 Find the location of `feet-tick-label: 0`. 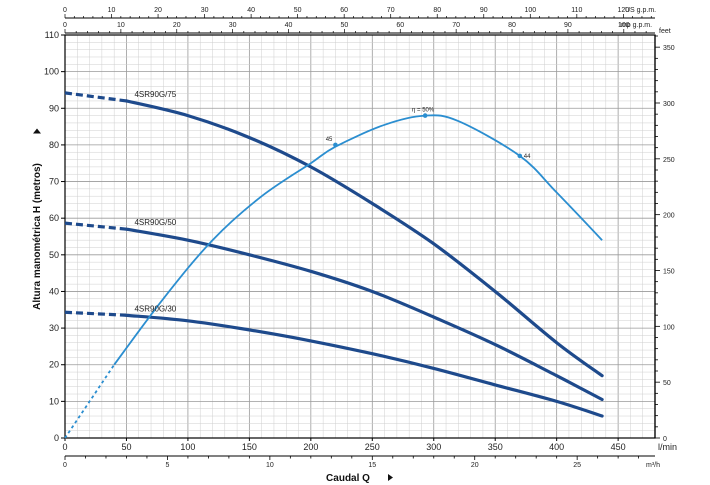

feet-tick-label: 0 is located at coordinates (665, 439).